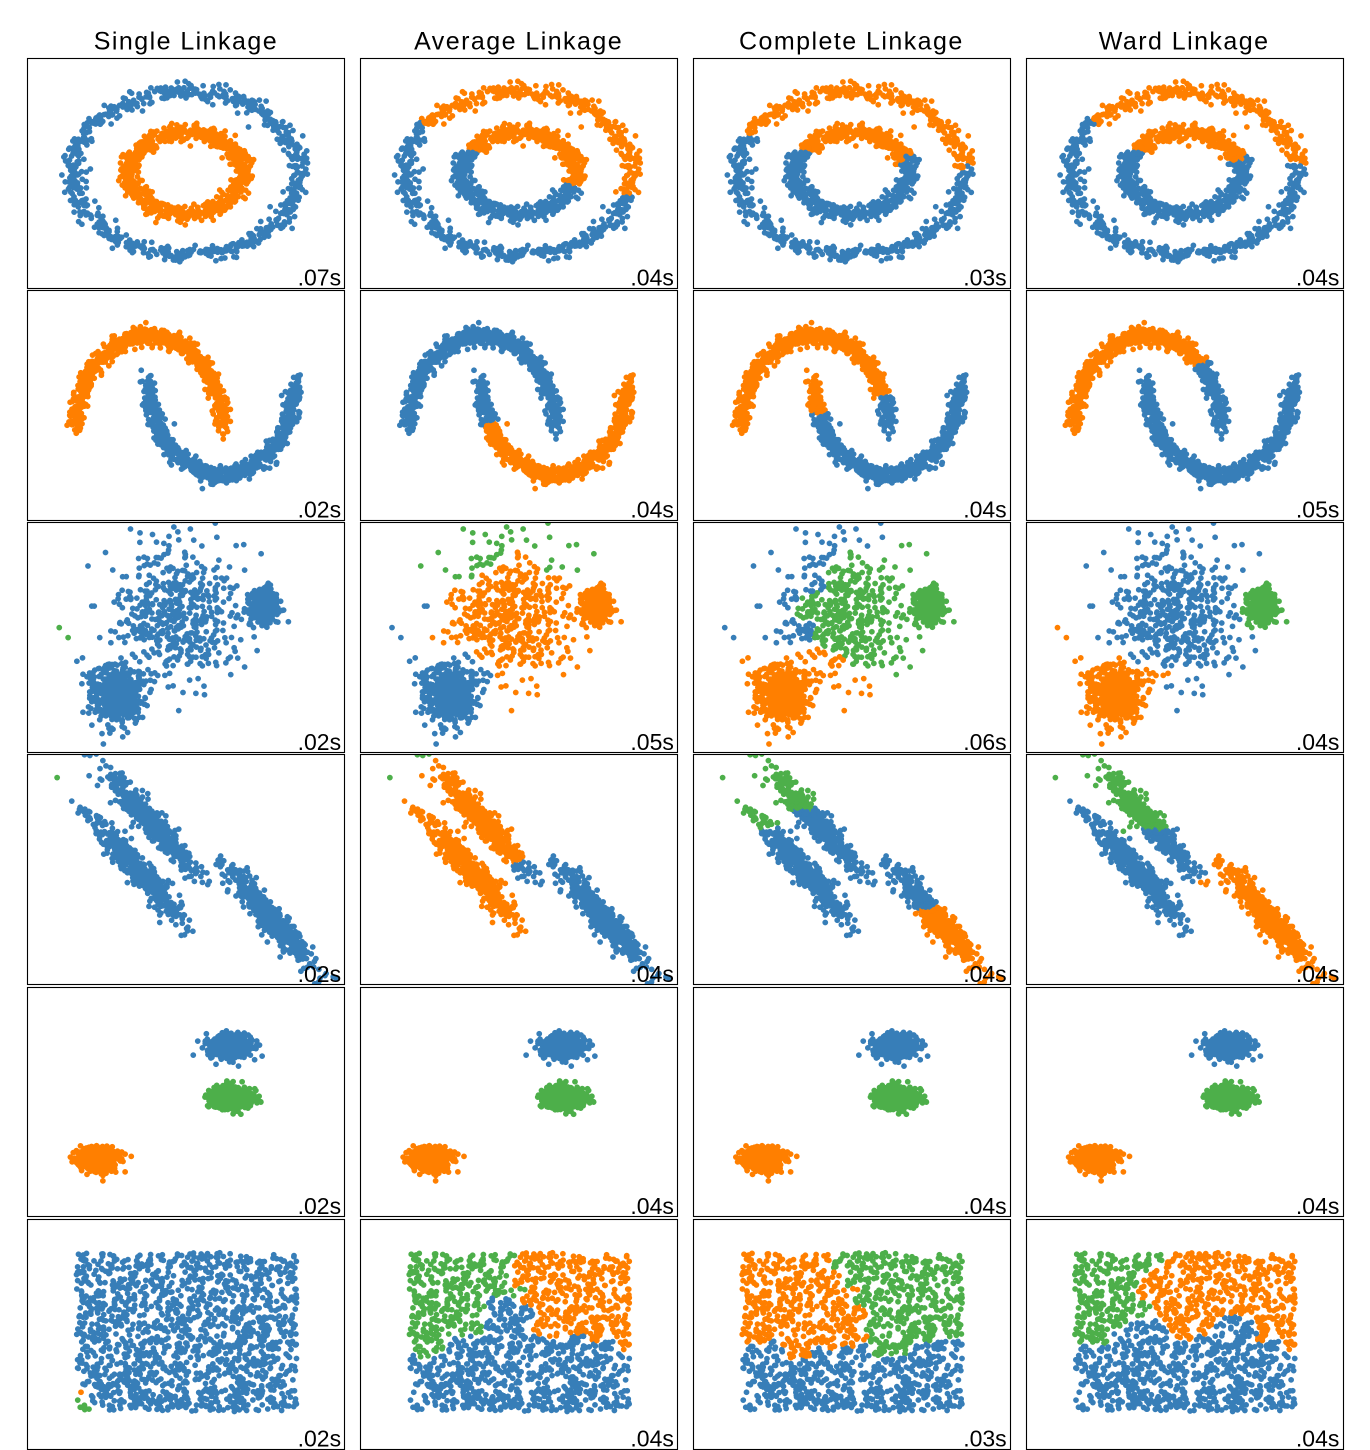 This screenshot has width=1370, height=1450. I want to click on svg-text: Average Linkage, so click(518, 42).